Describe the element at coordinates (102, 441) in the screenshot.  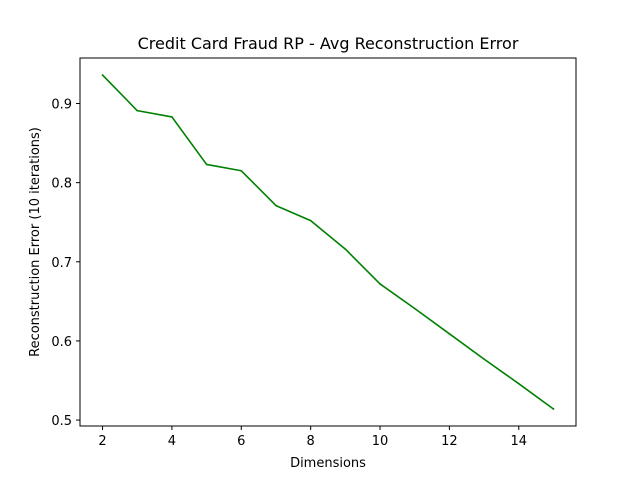
I see `x-tick-label: 2` at that location.